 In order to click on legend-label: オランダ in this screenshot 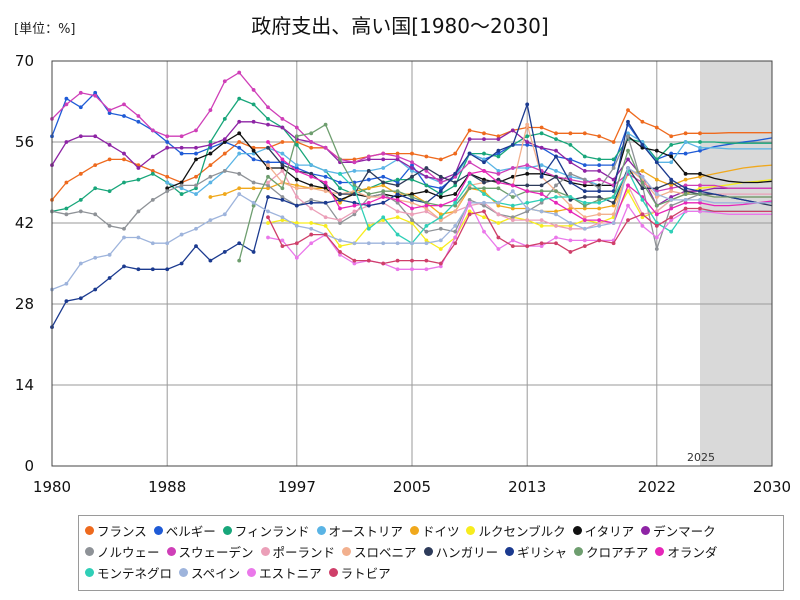, I will do `click(692, 552)`.